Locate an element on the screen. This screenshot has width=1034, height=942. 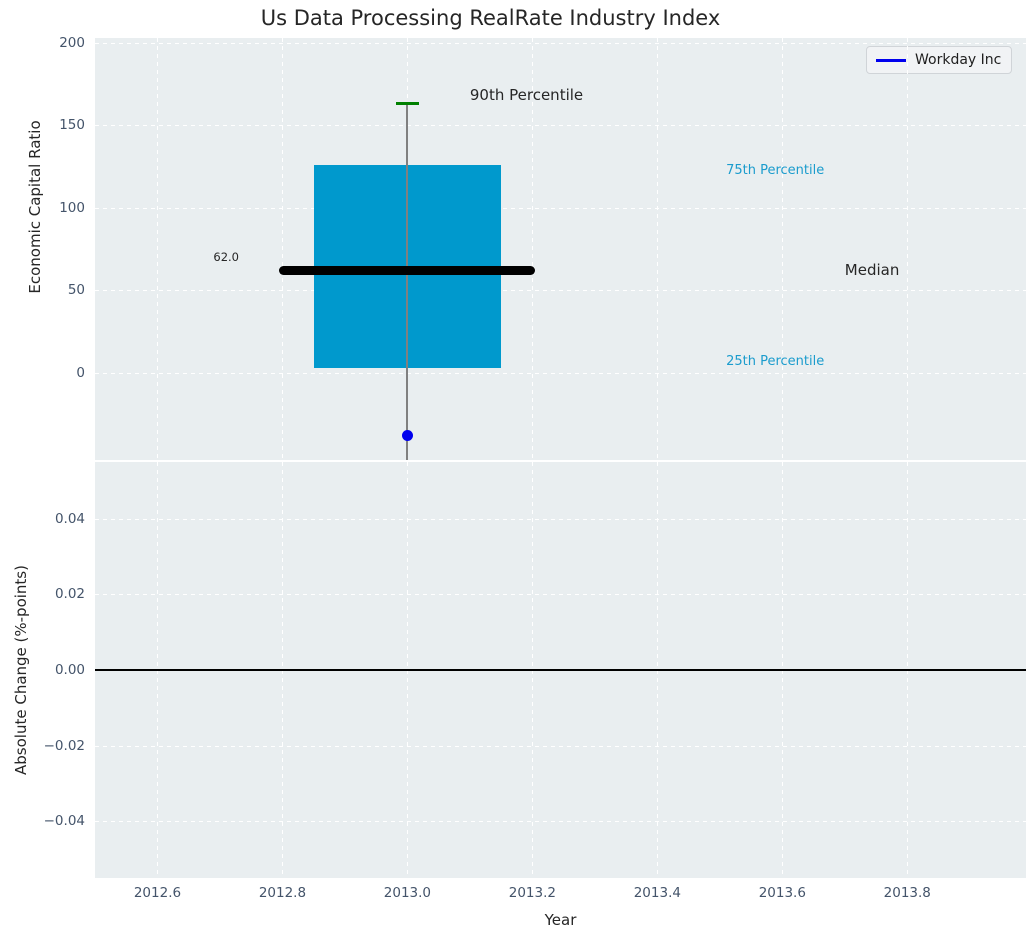
y-tick-label: −0.04 is located at coordinates (64, 821).